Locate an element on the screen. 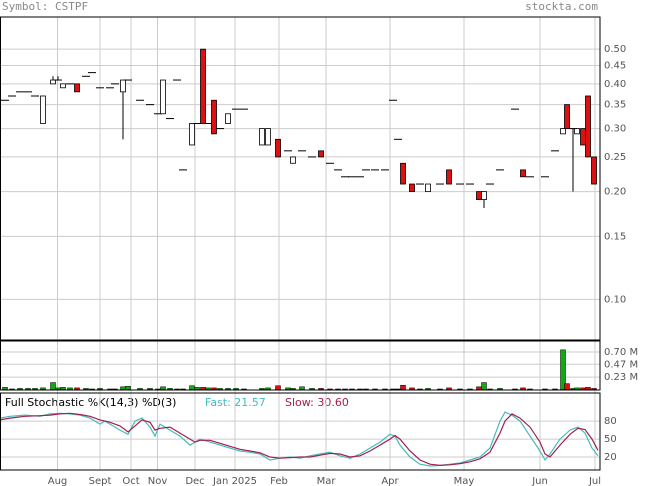 The width and height of the screenshot is (655, 486). y-tick-label: 0.20 is located at coordinates (615, 192).